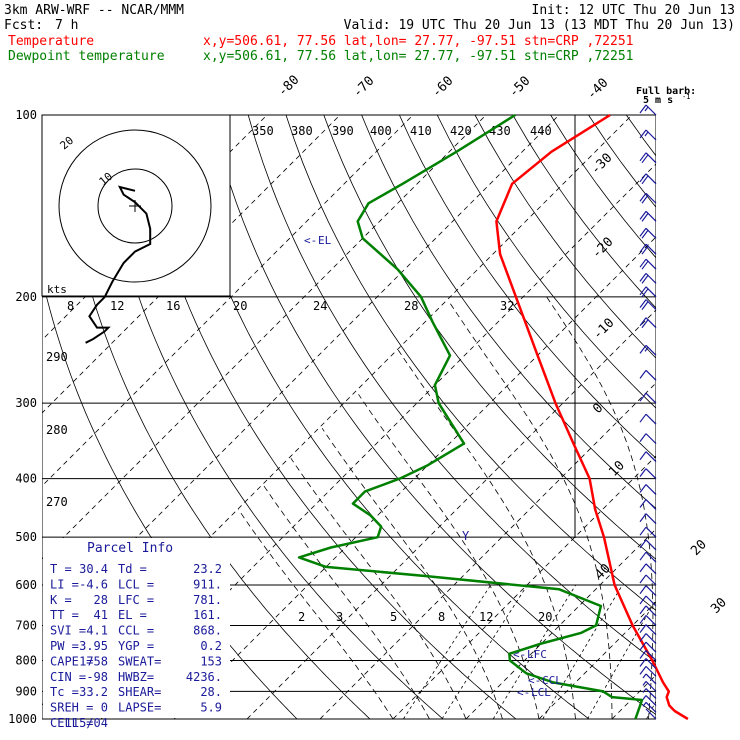 The image size is (740, 740). Describe the element at coordinates (22, 719) in the screenshot. I see `pressure-tick-1000: 1000` at that location.